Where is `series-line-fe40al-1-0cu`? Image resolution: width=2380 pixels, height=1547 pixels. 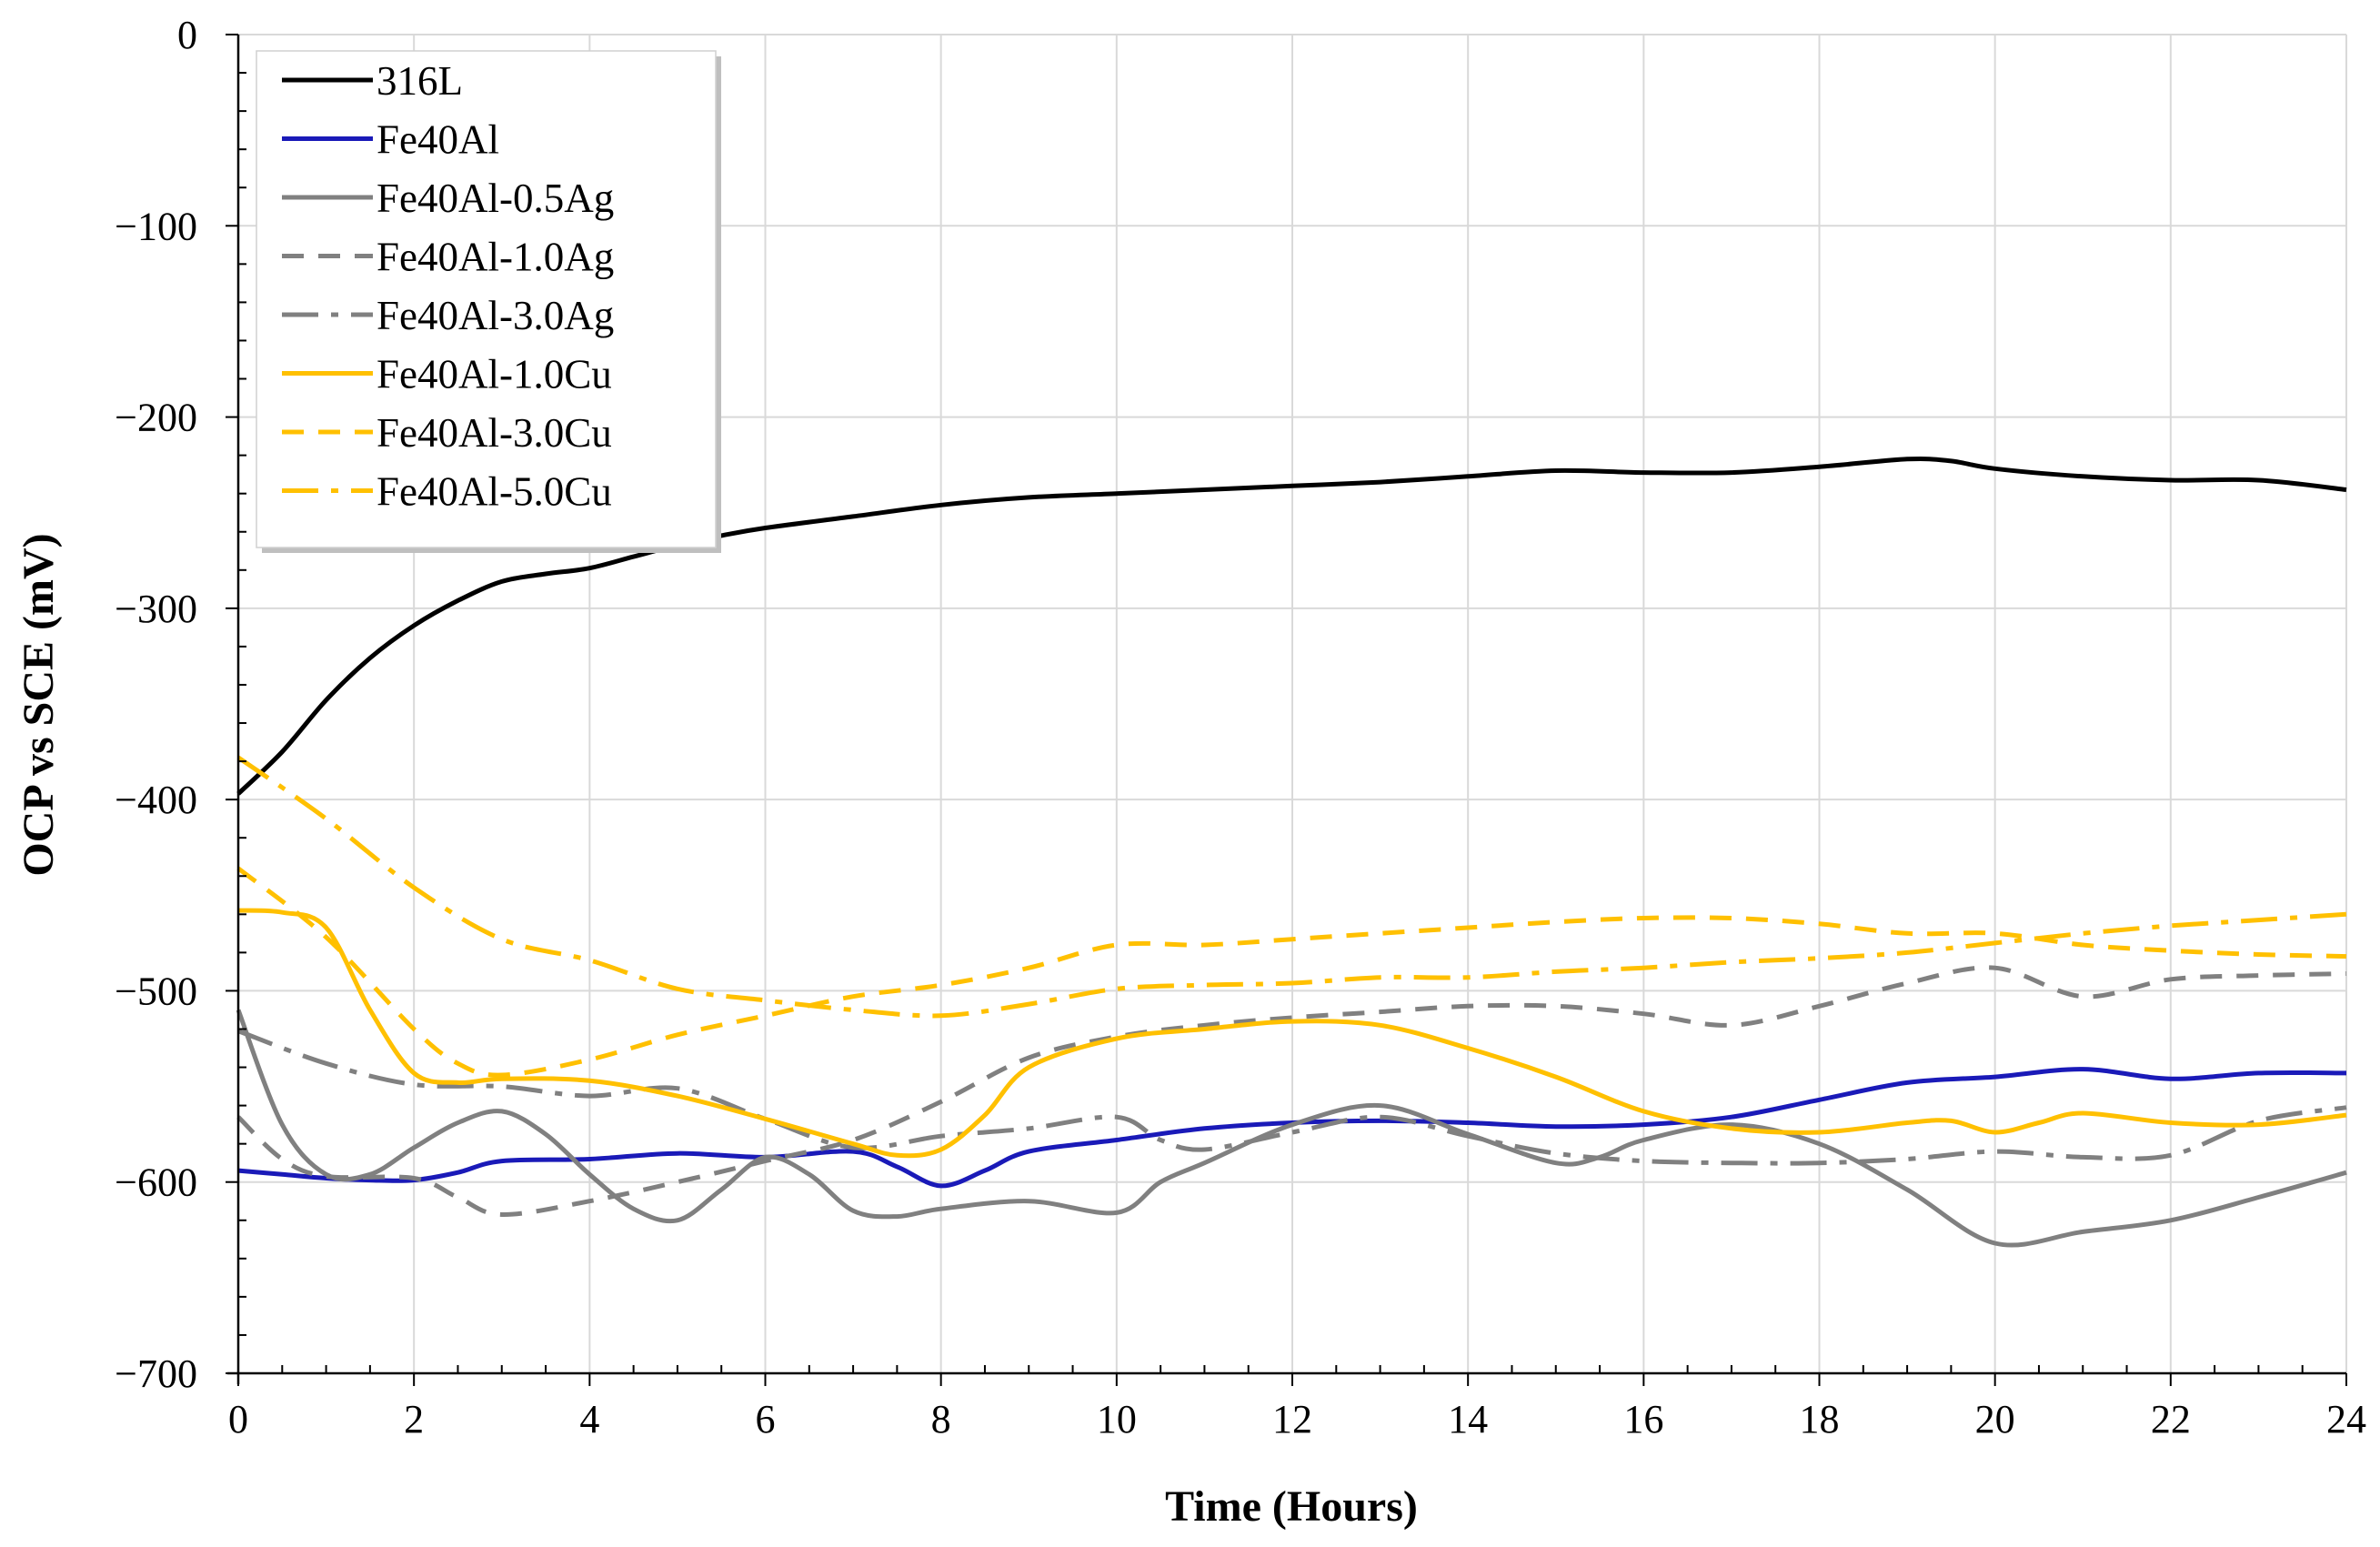 series-line-fe40al-1-0cu is located at coordinates (1292, 1033).